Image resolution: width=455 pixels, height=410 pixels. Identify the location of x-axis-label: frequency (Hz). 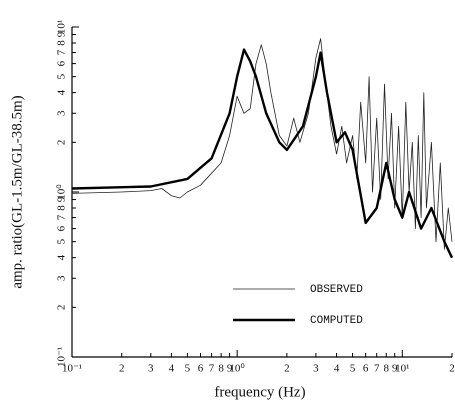
(259, 392).